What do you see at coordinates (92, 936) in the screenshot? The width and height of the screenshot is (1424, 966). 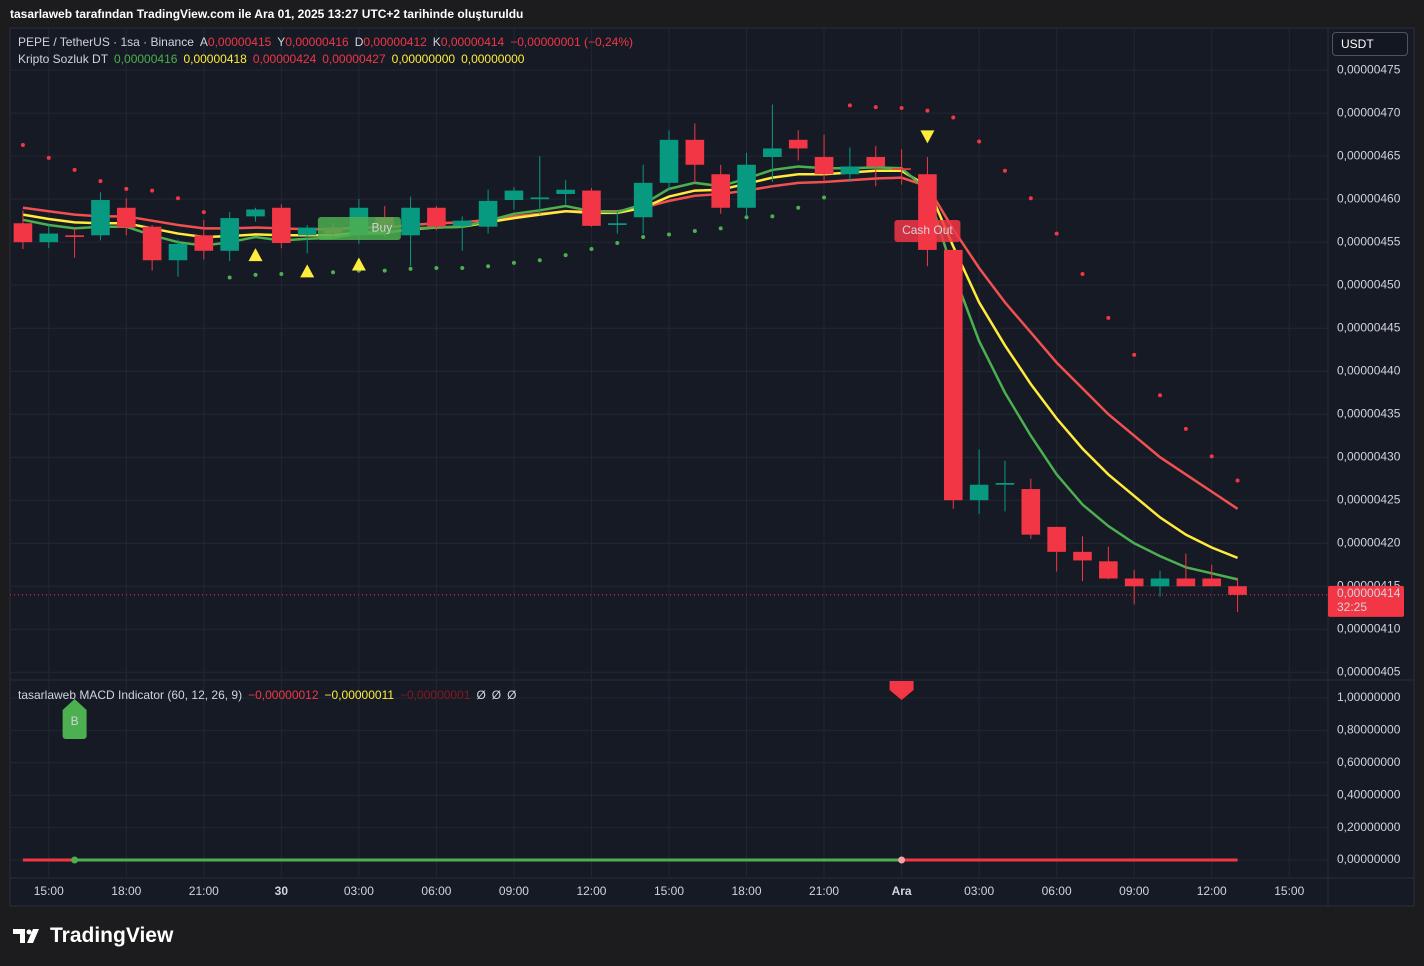 I see `footer: TradingView` at bounding box center [92, 936].